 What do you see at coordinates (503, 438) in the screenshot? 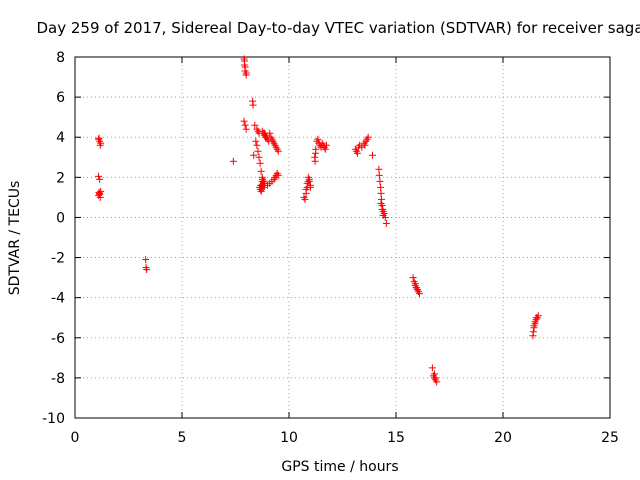
I see `x-tick-label: 20` at bounding box center [503, 438].